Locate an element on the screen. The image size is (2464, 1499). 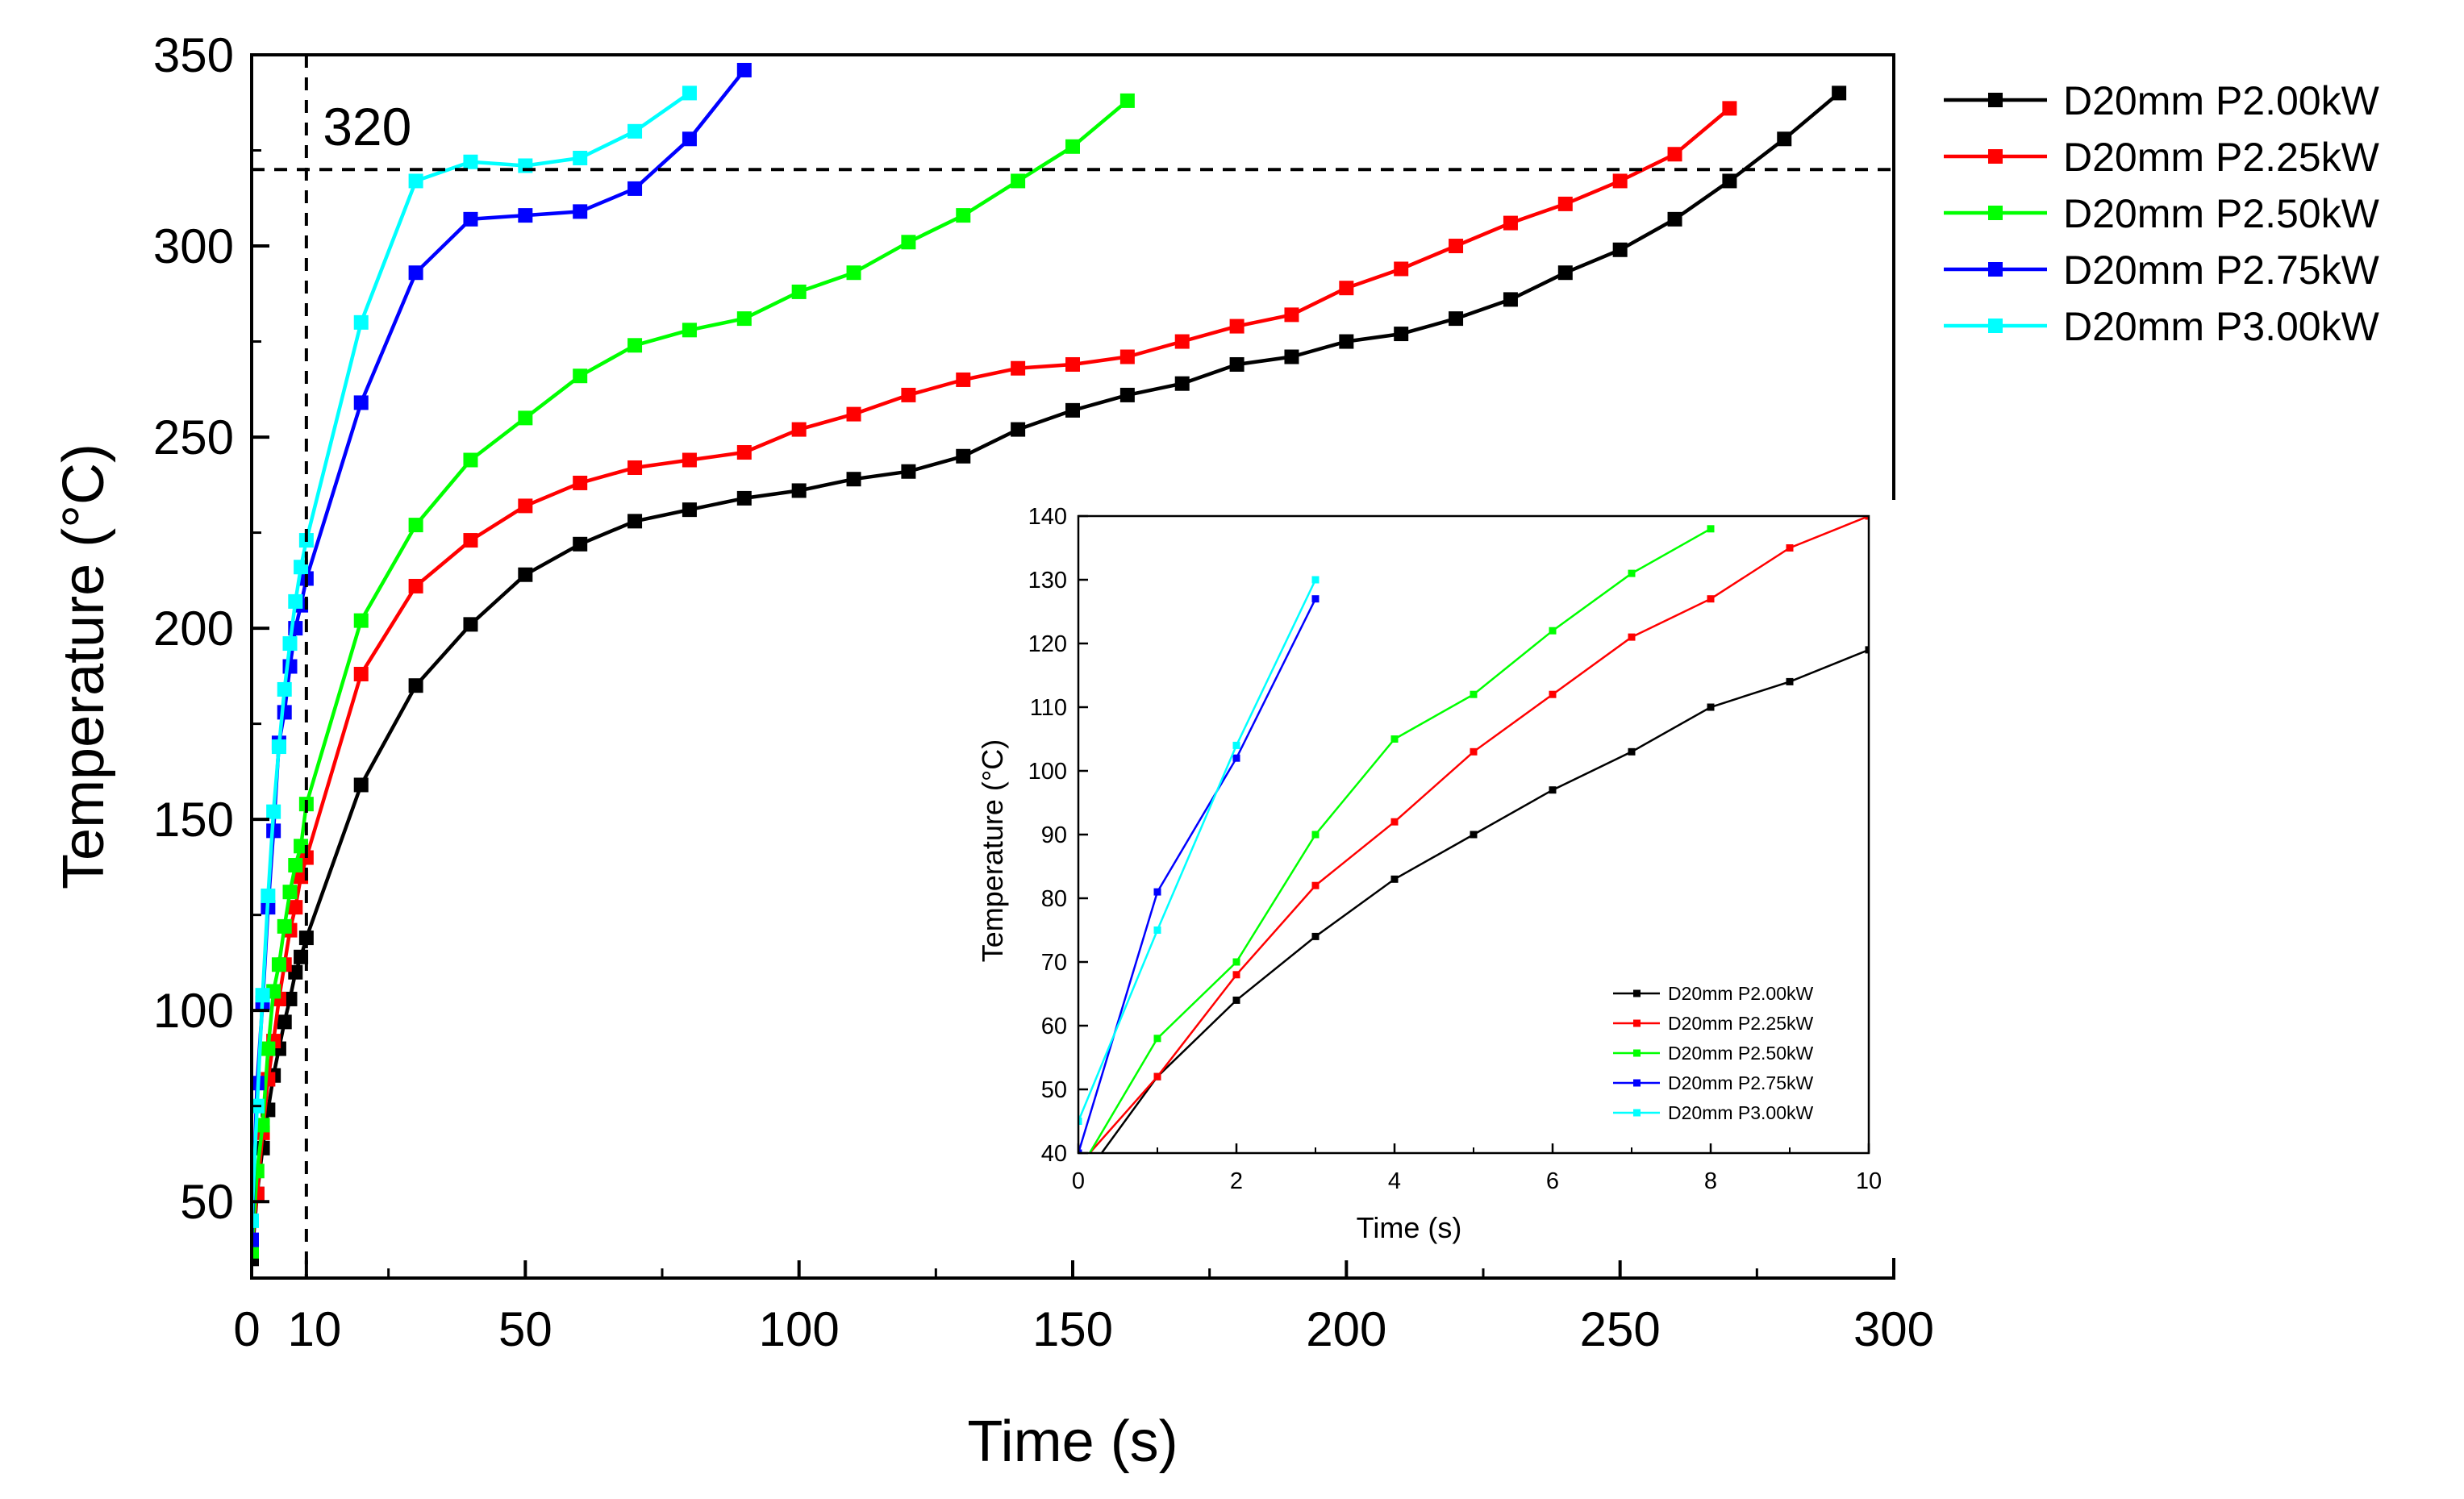
y-tick-label: 200 is located at coordinates (193, 629).